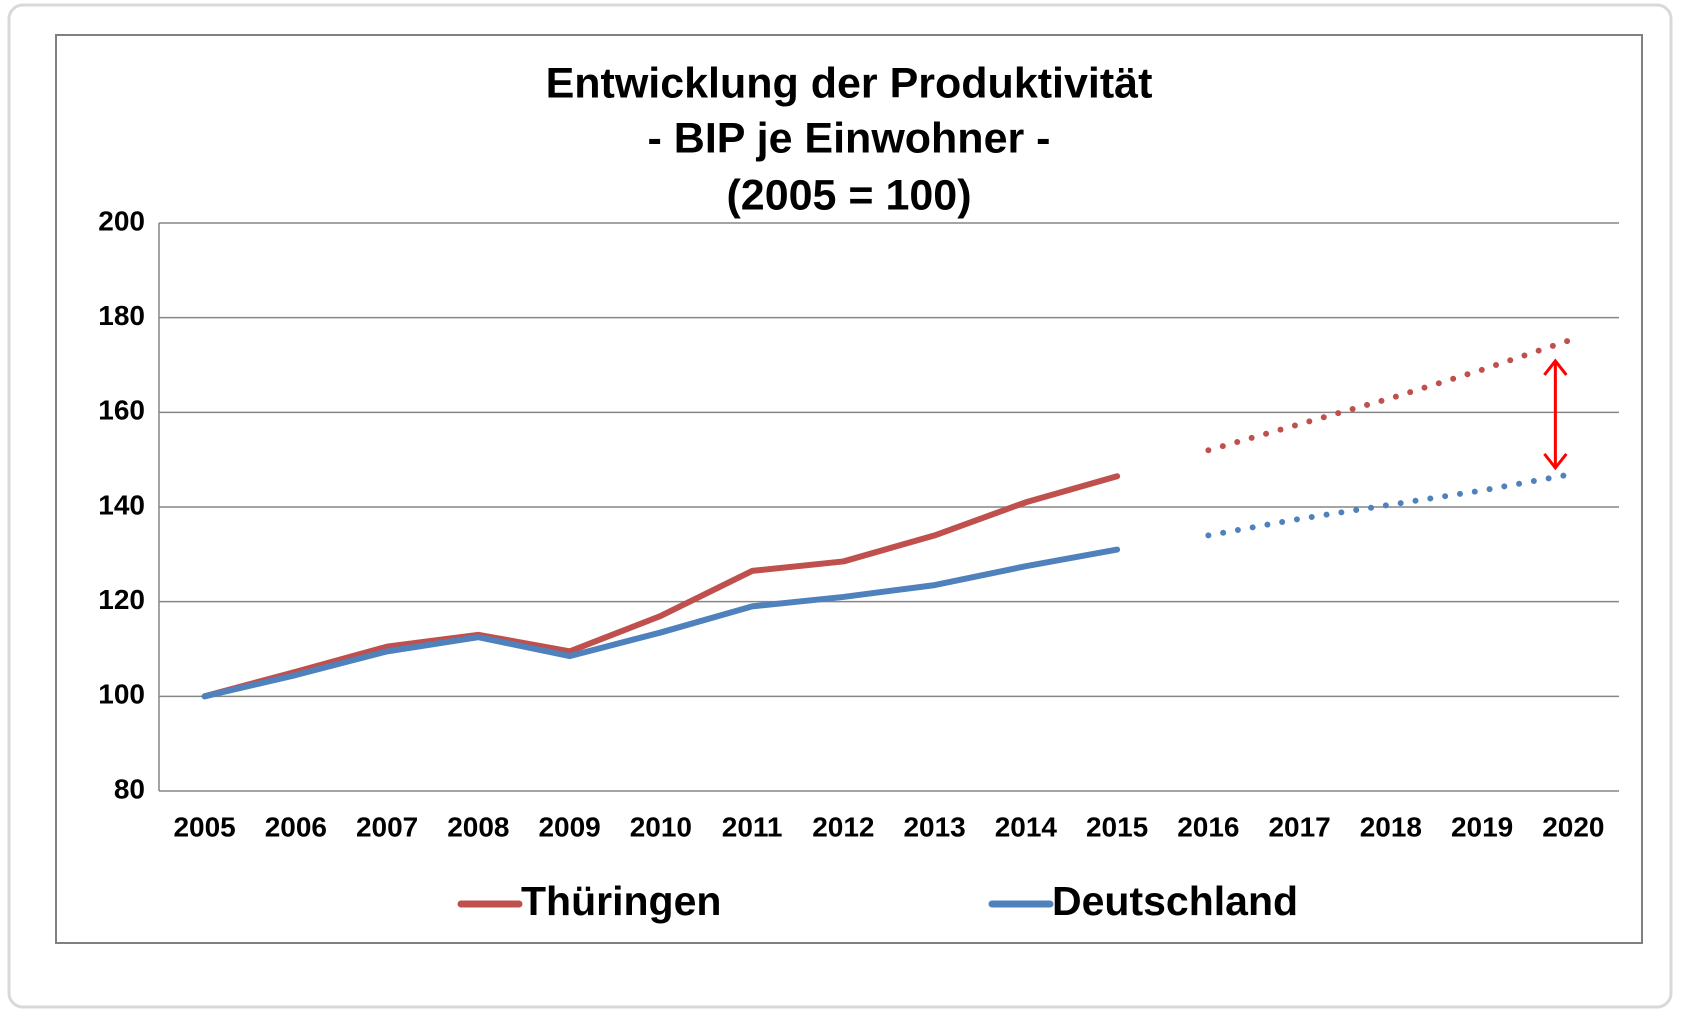  I want to click on x-tick-label: 2011, so click(752, 826).